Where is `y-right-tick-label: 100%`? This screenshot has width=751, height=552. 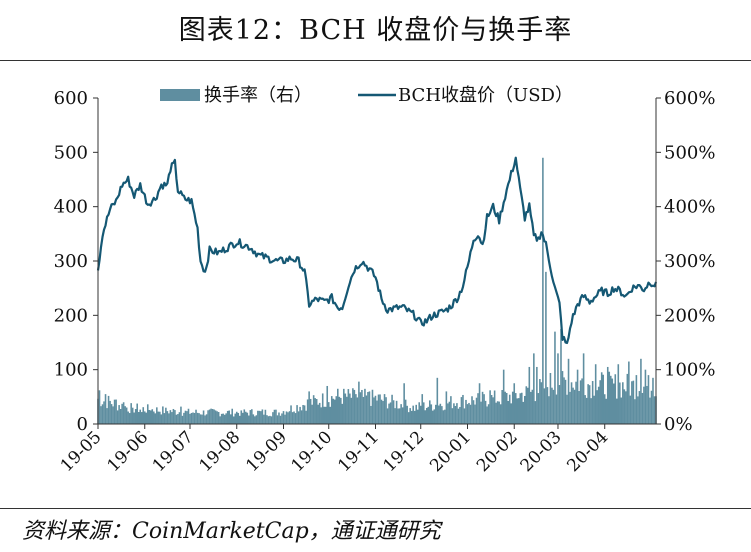
y-right-tick-label: 100% is located at coordinates (689, 370).